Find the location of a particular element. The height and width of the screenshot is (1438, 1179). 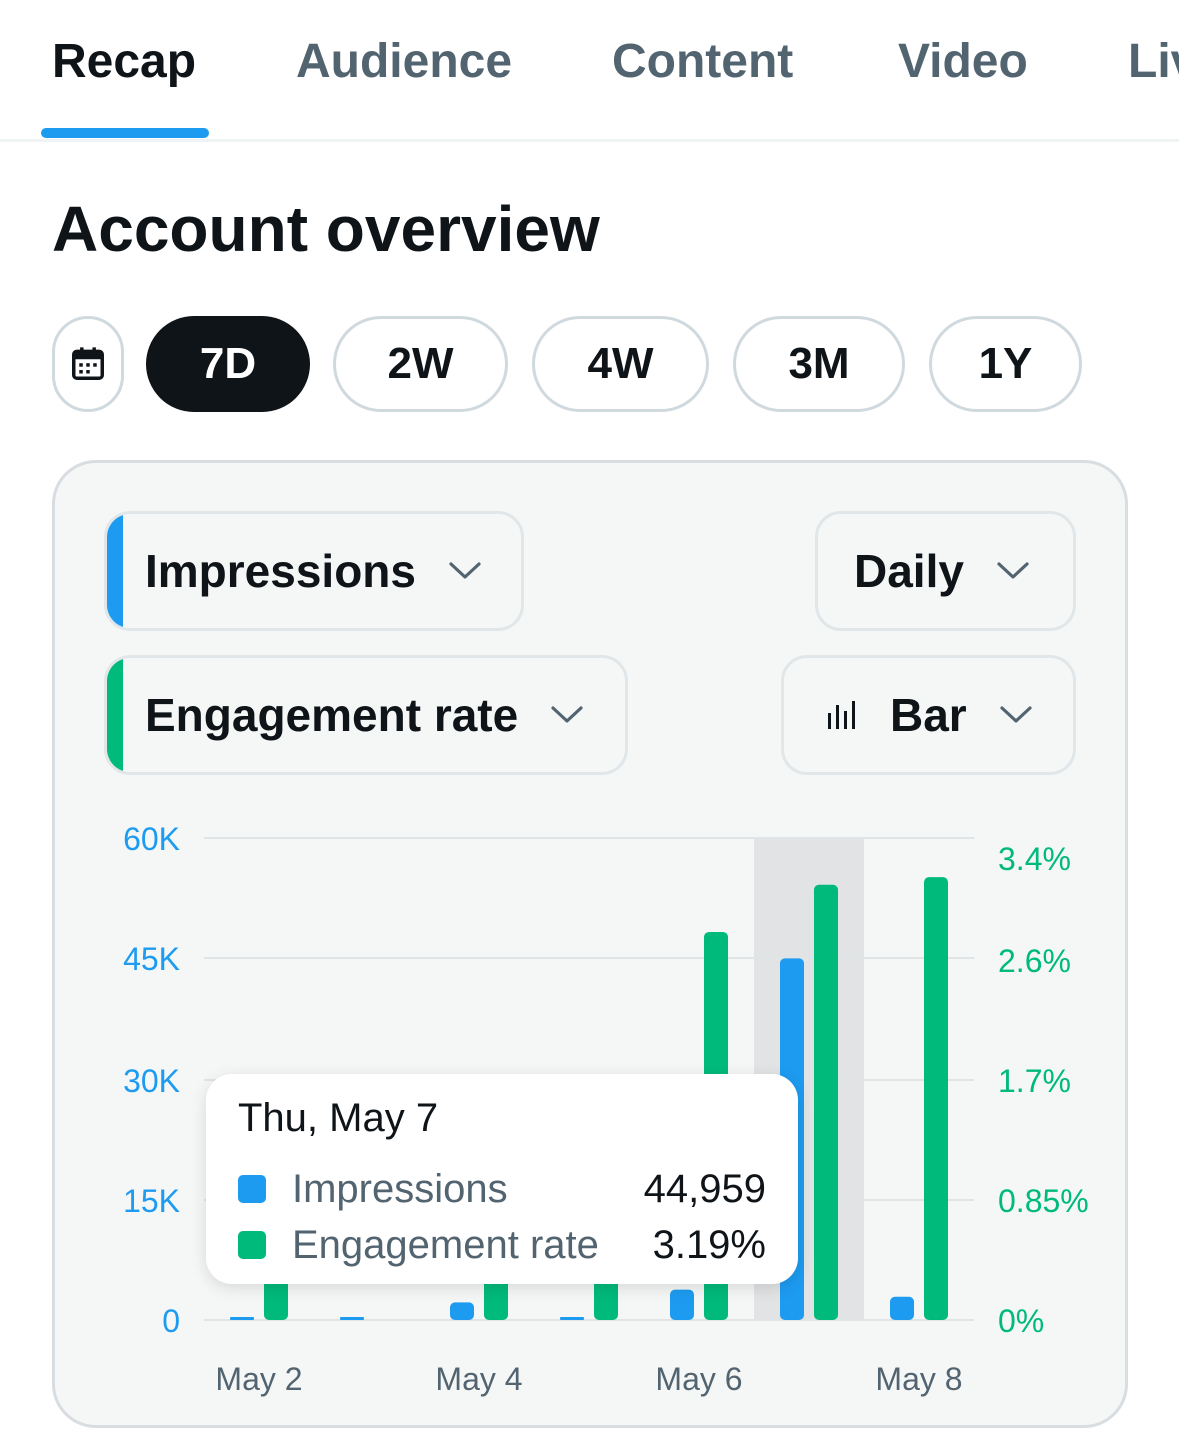

tab-audience: Audience is located at coordinates (404, 61).